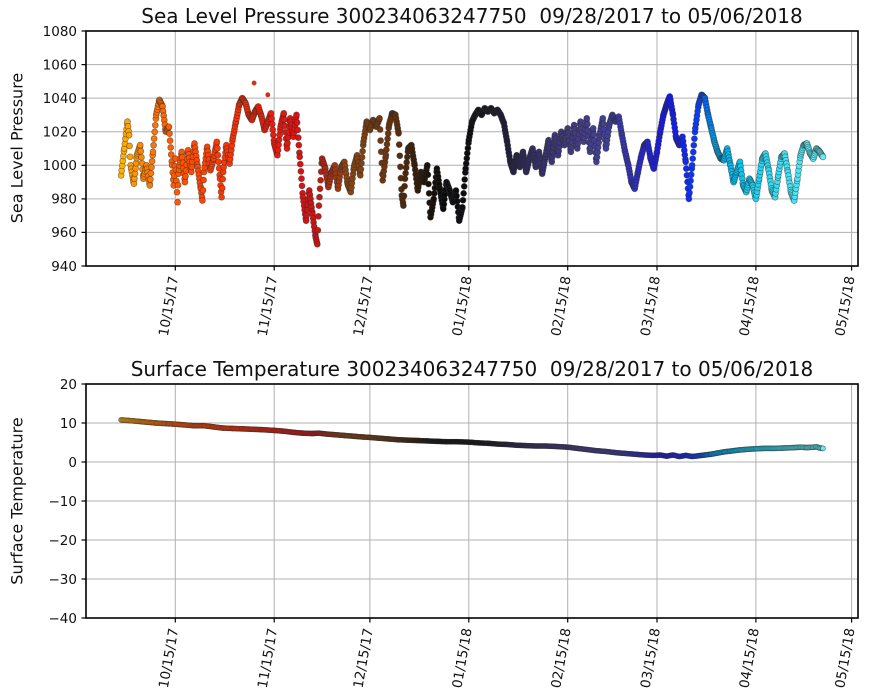 Image resolution: width=870 pixels, height=700 pixels. I want to click on y-tick-label: 960, so click(64, 233).